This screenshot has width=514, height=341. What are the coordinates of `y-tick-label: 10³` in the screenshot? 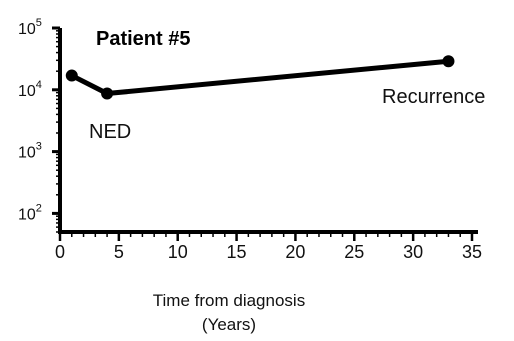 It's located at (30, 151).